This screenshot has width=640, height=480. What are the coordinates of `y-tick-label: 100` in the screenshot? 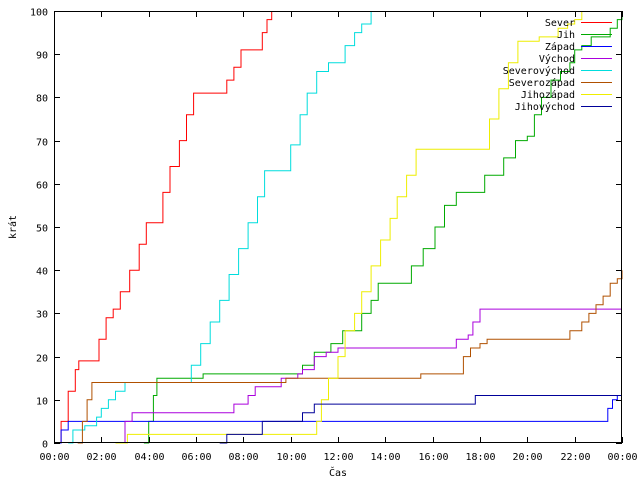 It's located at (39, 13).